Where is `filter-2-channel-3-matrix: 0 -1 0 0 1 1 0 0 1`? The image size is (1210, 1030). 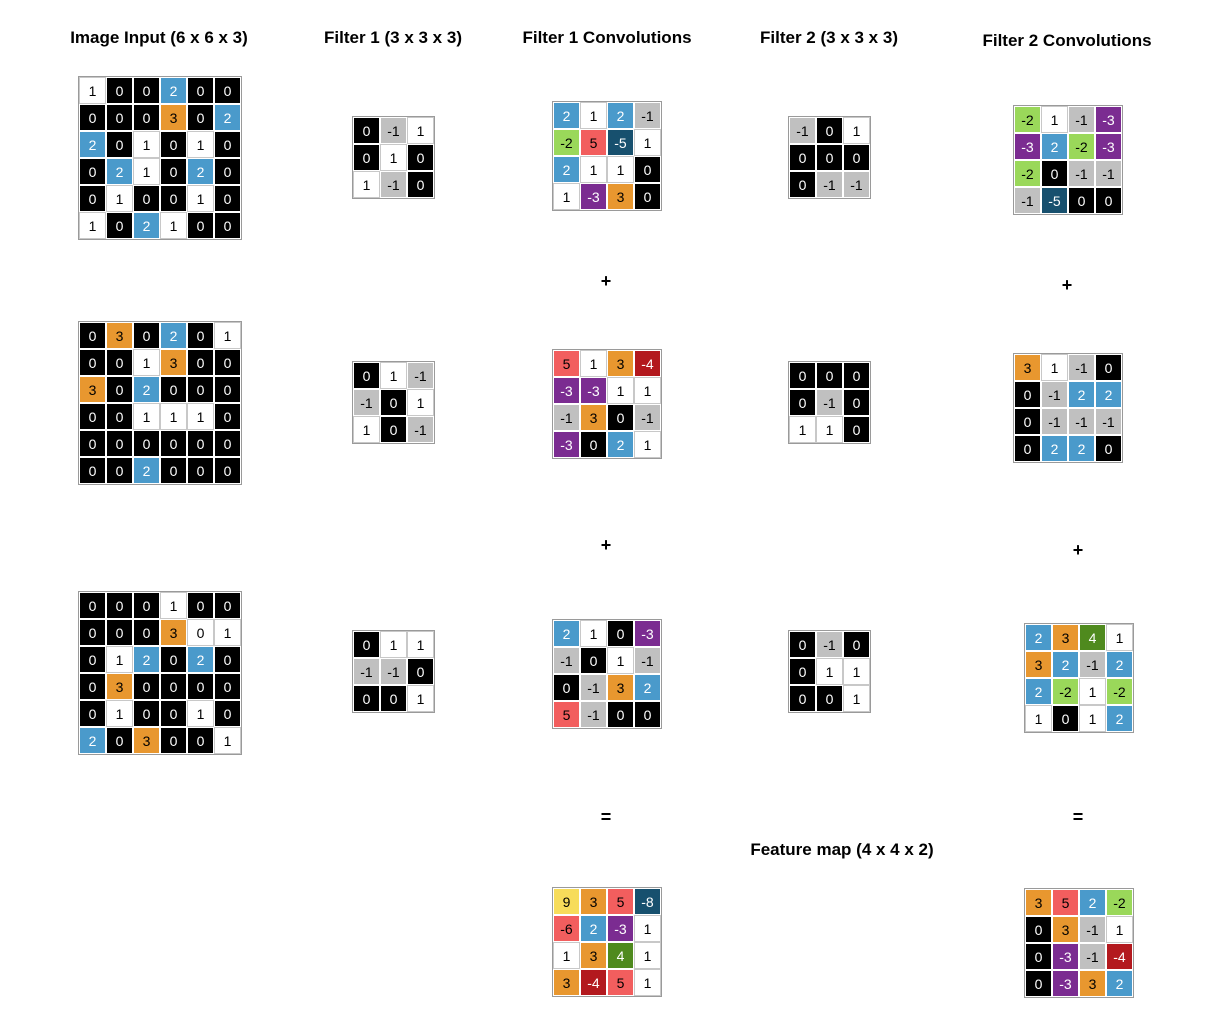
filter-2-channel-3-matrix: 0 -1 0 0 1 1 0 0 1 is located at coordinates (829, 671).